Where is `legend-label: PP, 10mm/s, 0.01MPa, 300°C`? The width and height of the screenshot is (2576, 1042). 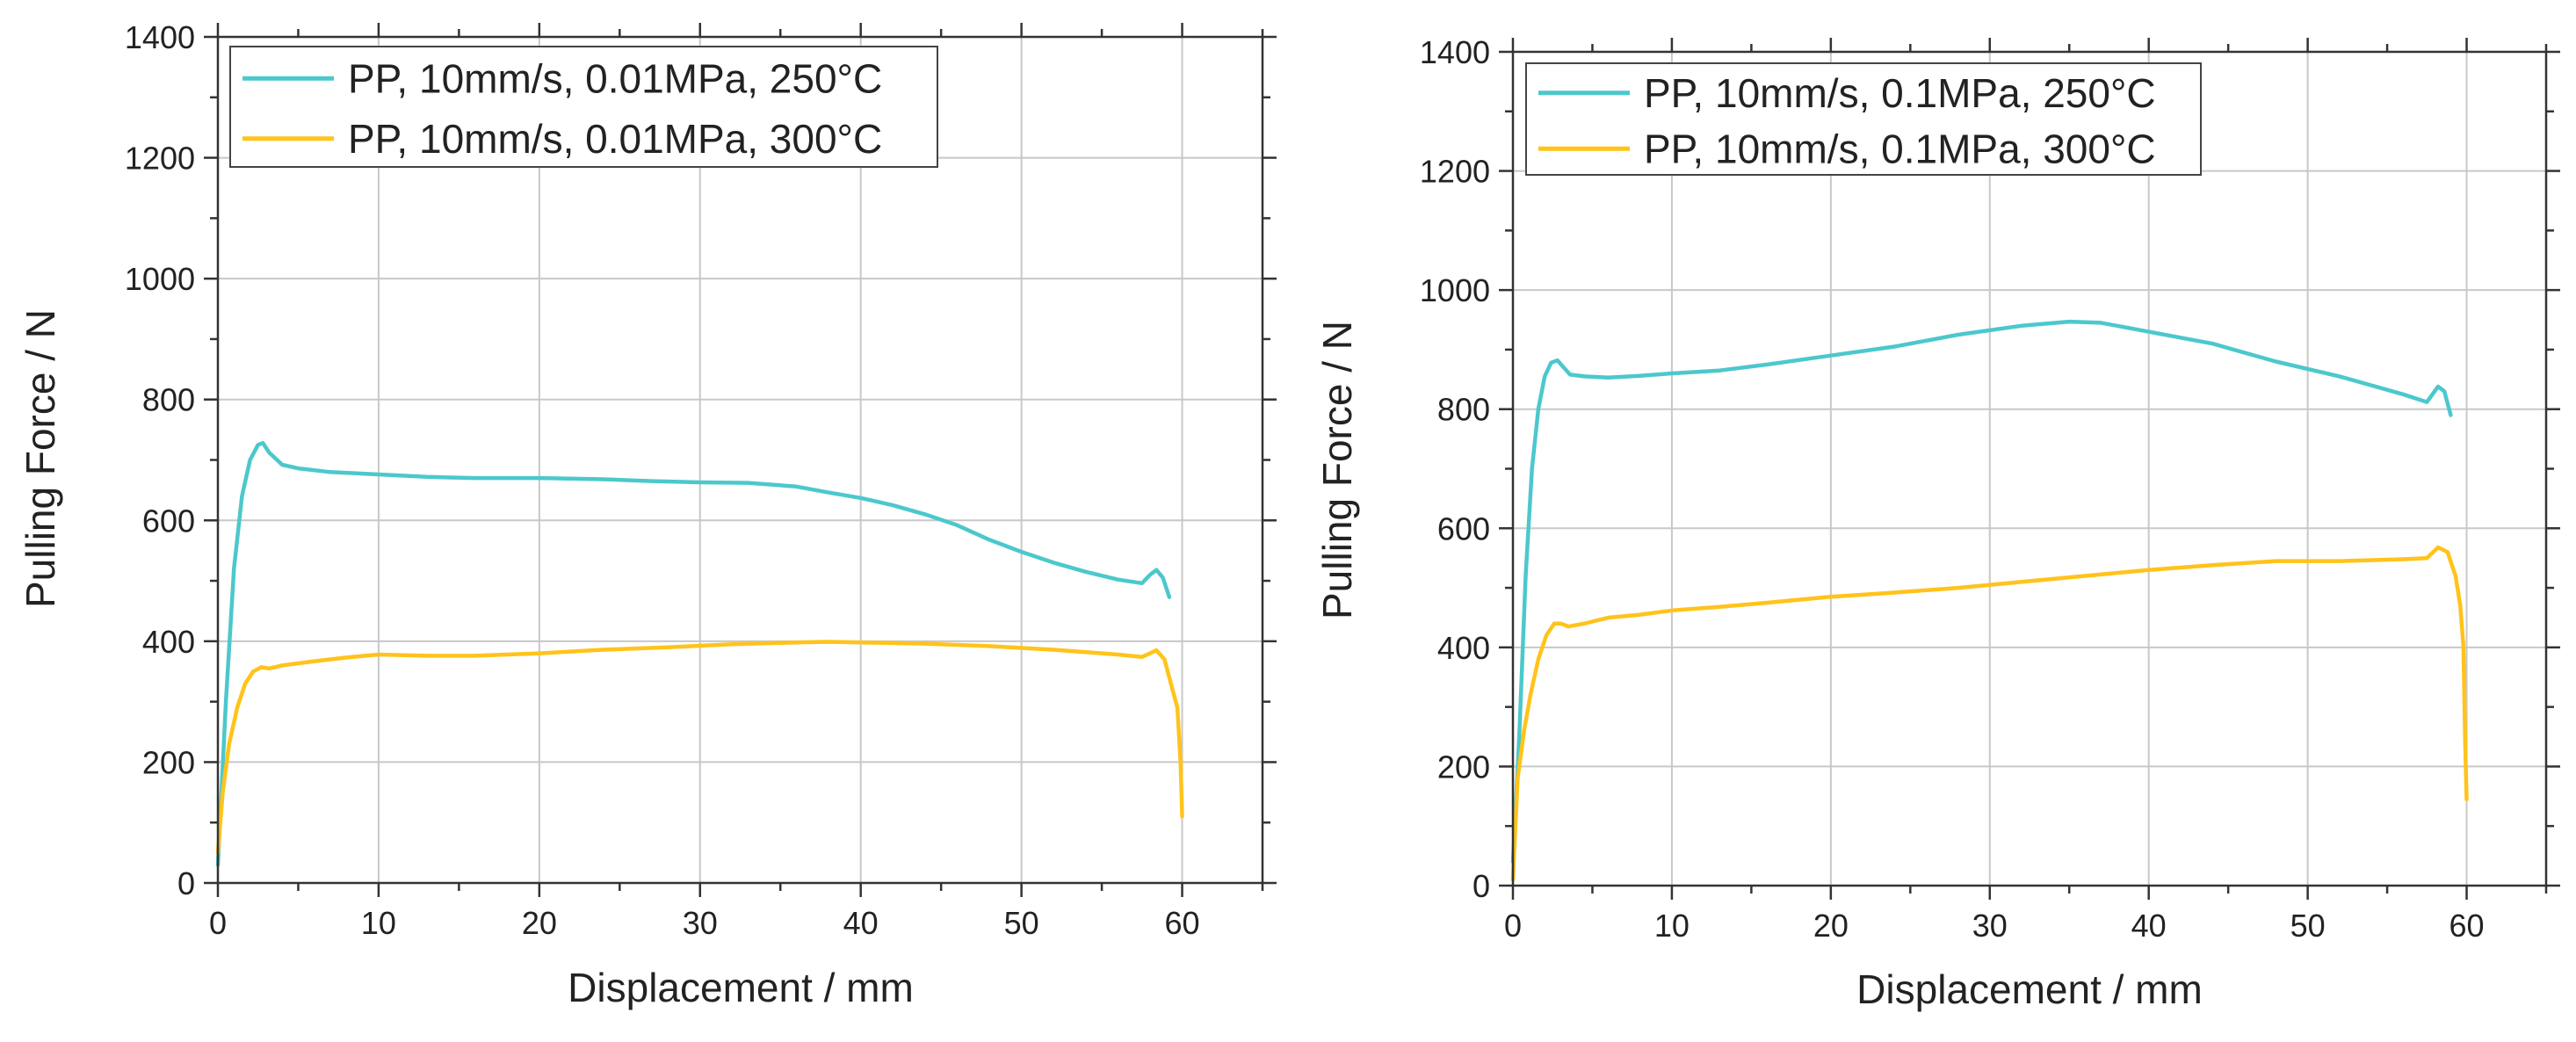 legend-label: PP, 10mm/s, 0.01MPa, 300°C is located at coordinates (615, 139).